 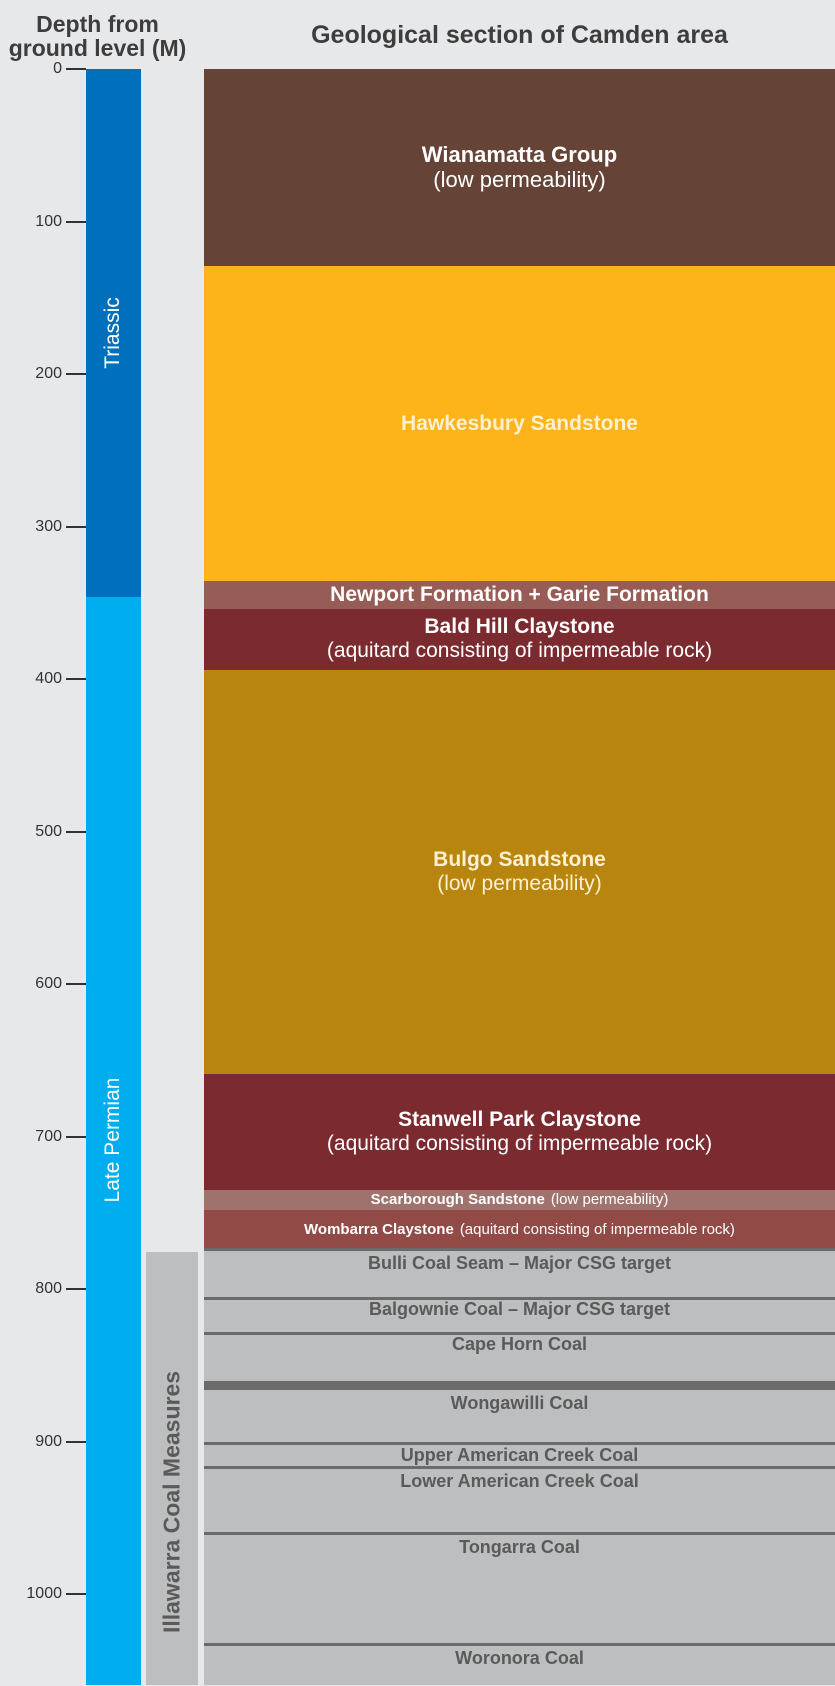 I want to click on coal-seam-label: Bulli Coal Seam – Major CSG target, so click(x=519, y=1263).